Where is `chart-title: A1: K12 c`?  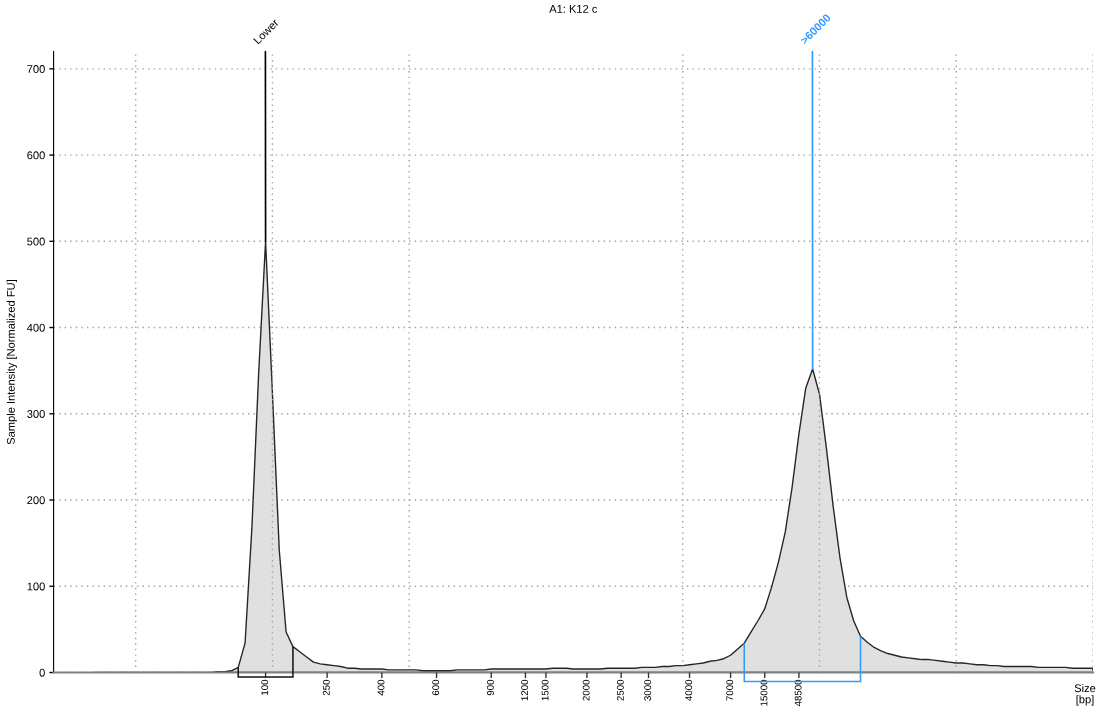
chart-title: A1: K12 c is located at coordinates (573, 8).